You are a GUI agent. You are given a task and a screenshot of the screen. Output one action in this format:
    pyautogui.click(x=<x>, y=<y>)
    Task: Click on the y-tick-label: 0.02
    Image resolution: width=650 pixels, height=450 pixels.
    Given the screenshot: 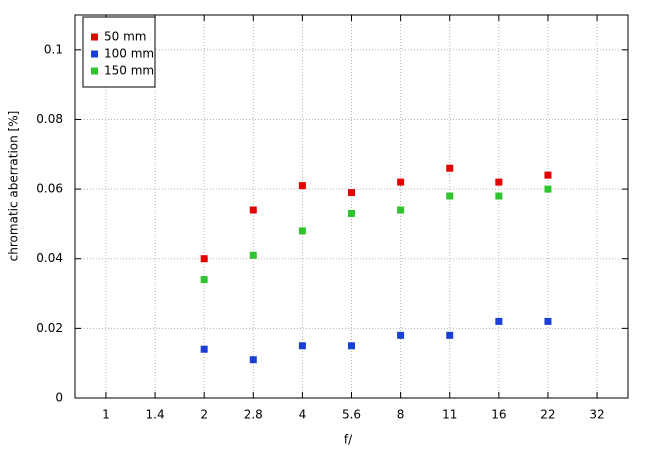 What is the action you would take?
    pyautogui.click(x=49, y=328)
    